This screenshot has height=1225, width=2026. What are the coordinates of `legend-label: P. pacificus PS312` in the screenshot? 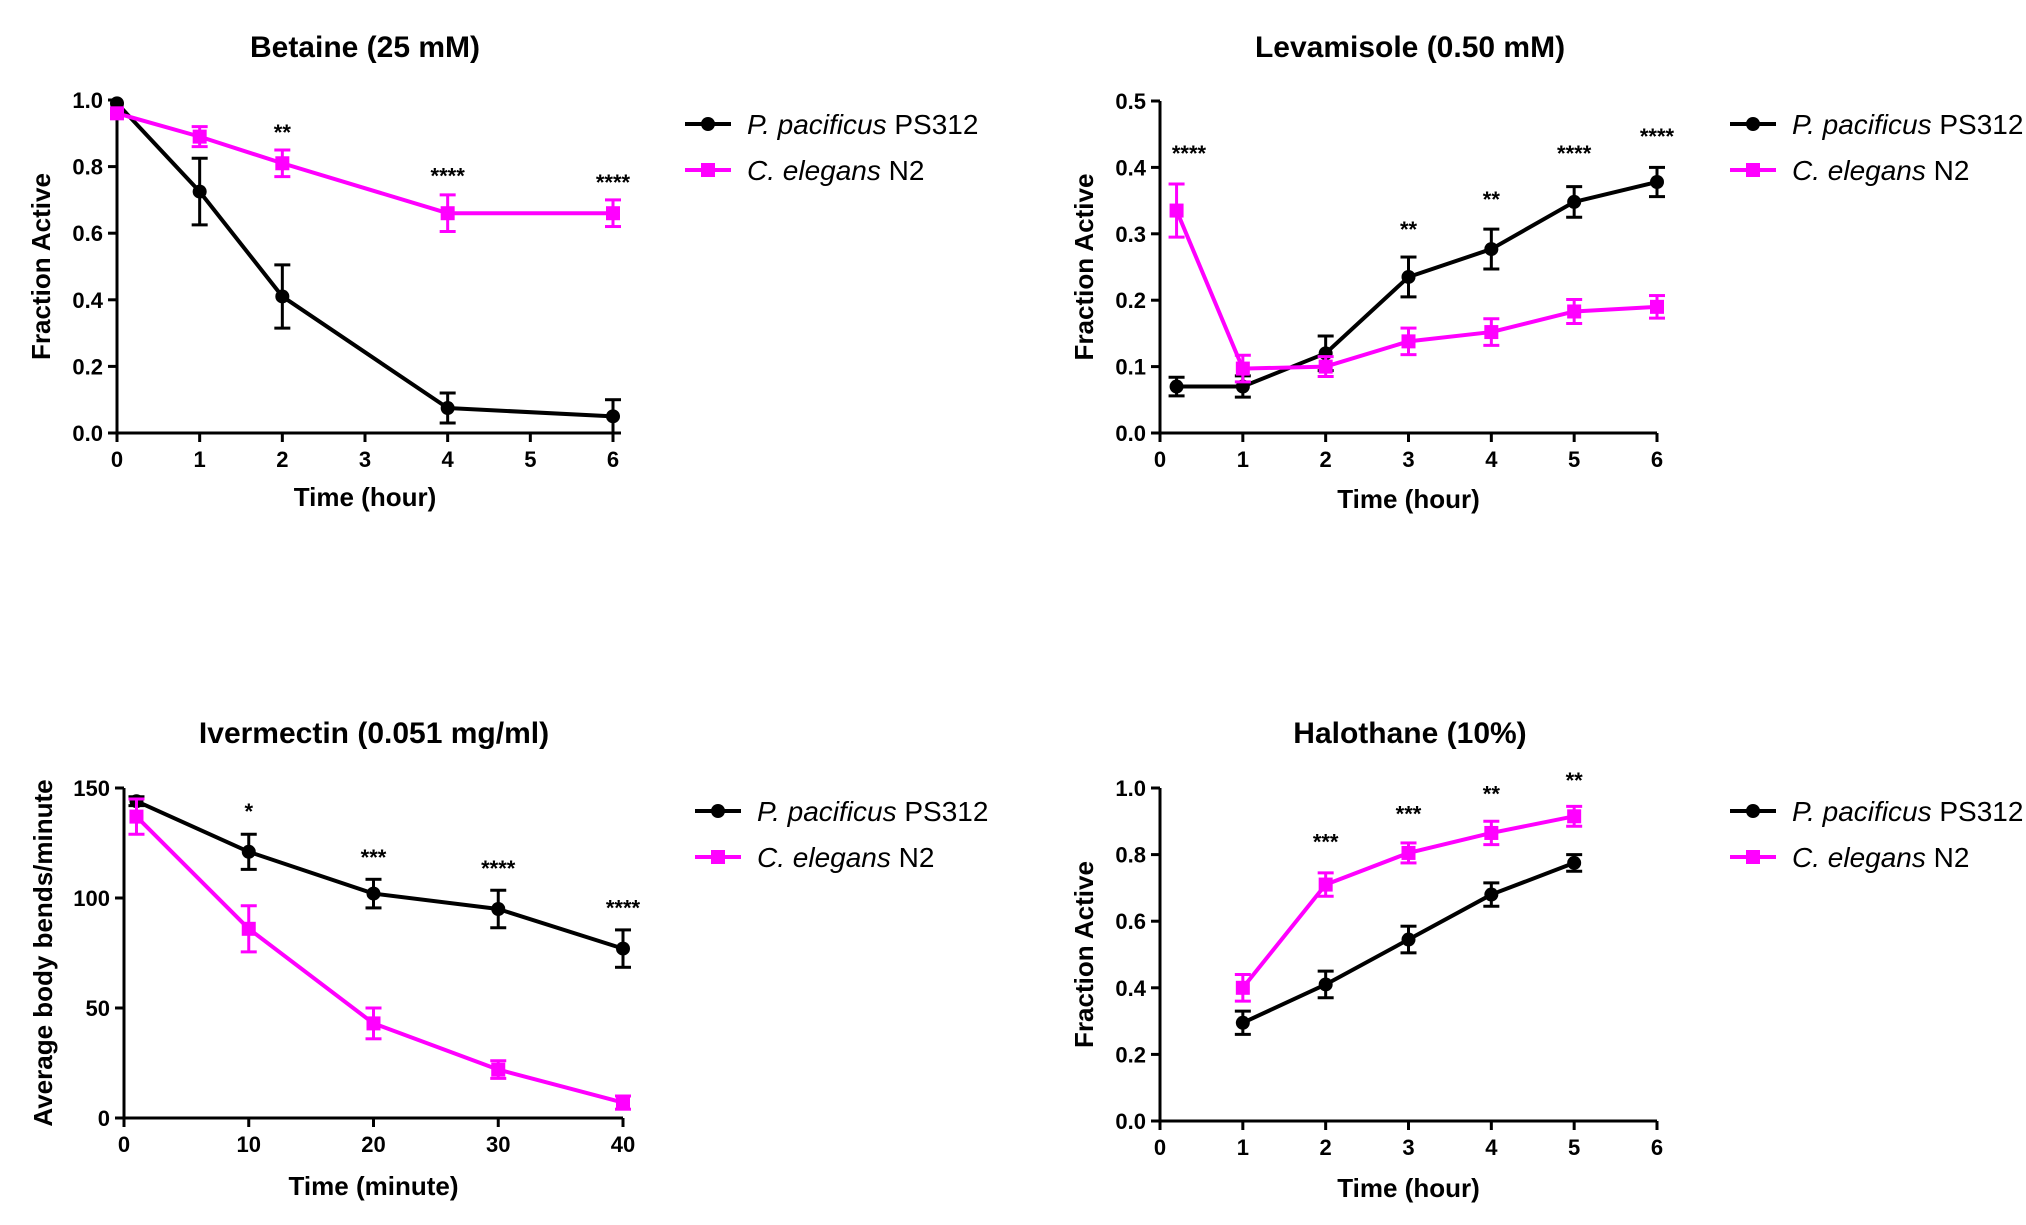 It's located at (1907, 124).